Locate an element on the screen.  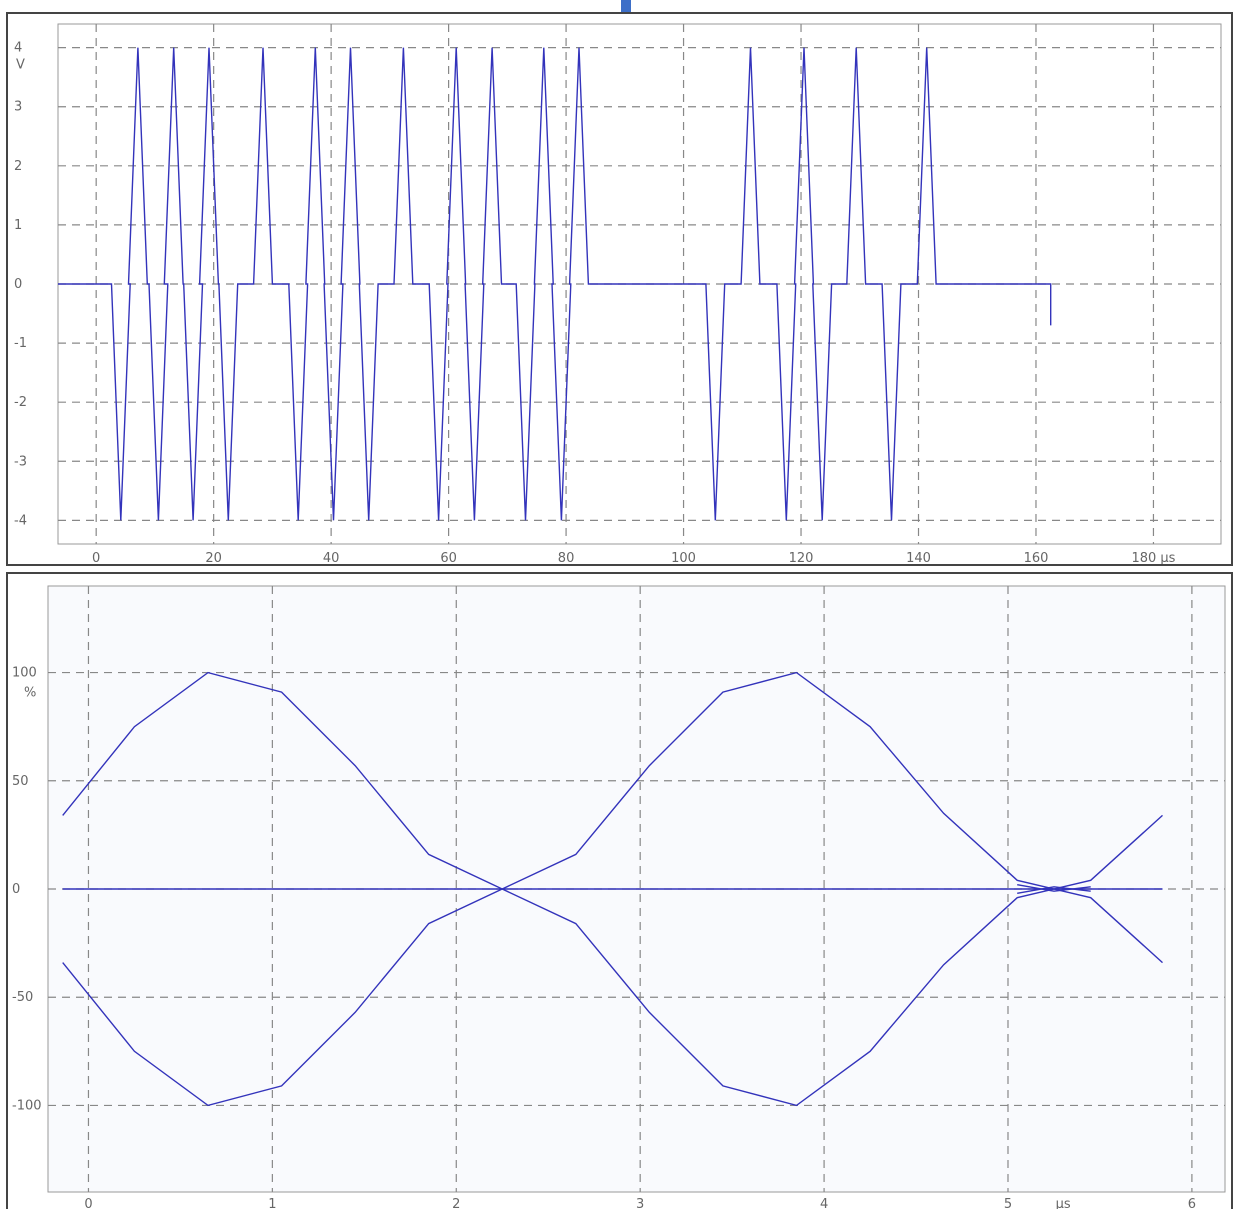
x-tick-label: 3 is located at coordinates (640, 1203).